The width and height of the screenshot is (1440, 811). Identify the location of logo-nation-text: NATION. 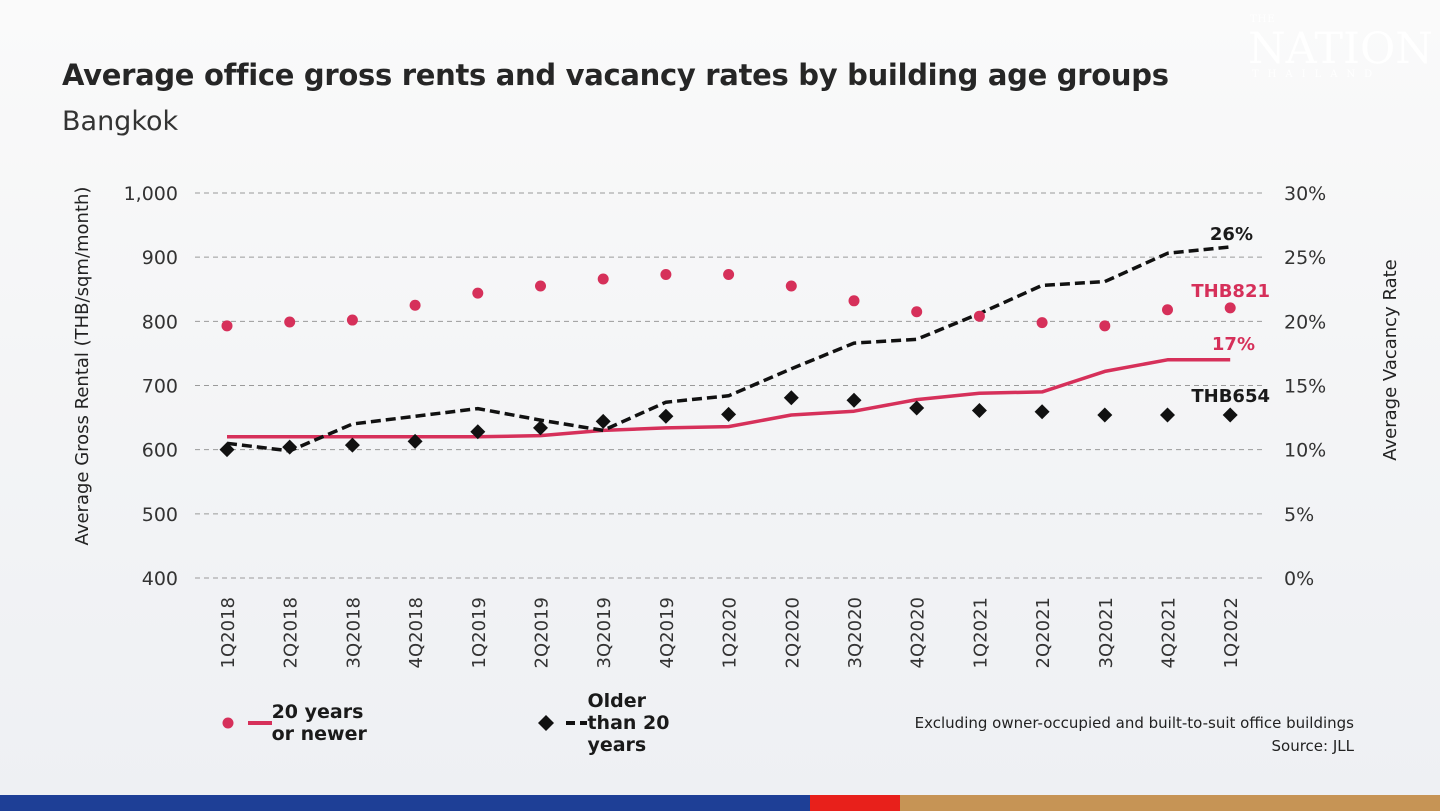
(1340, 49).